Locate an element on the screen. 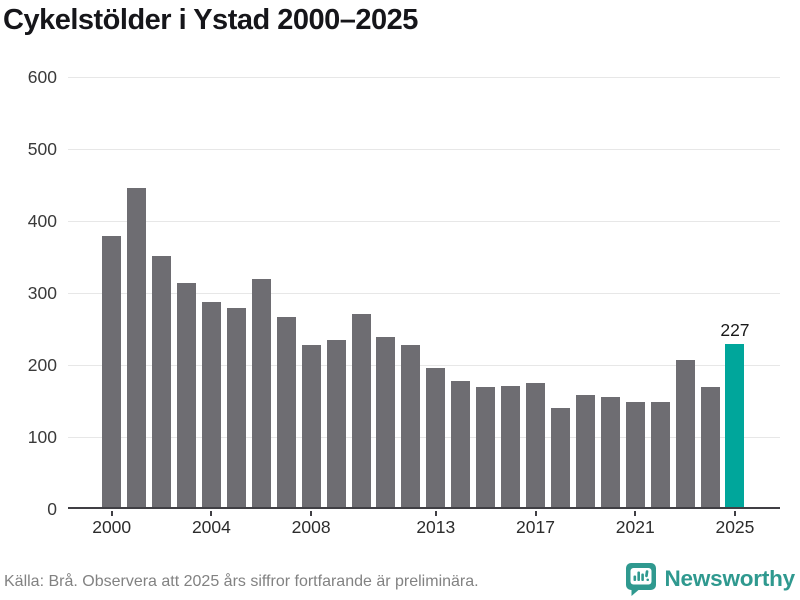 This screenshot has height=600, width=800. newsworthy-brand: Newsworthy is located at coordinates (710, 579).